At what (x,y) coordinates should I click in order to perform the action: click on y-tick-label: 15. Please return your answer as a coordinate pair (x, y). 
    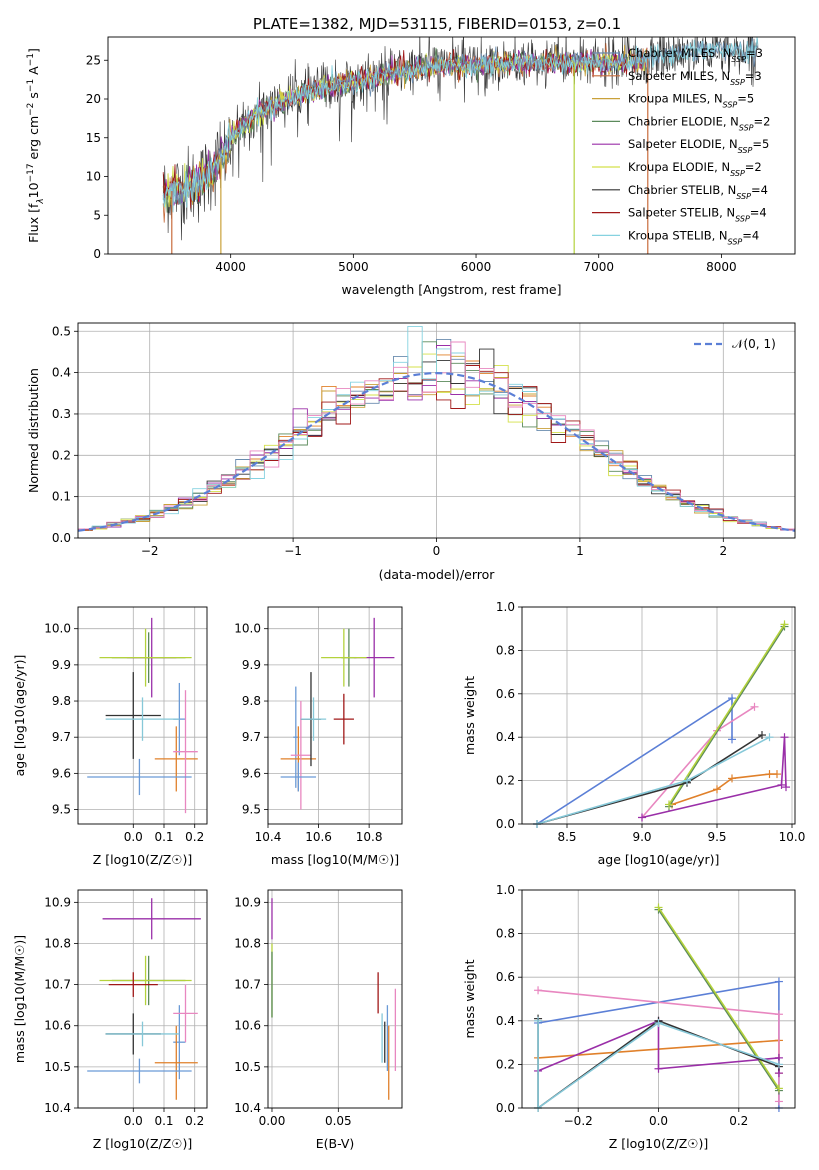
    Looking at the image, I should click on (93, 138).